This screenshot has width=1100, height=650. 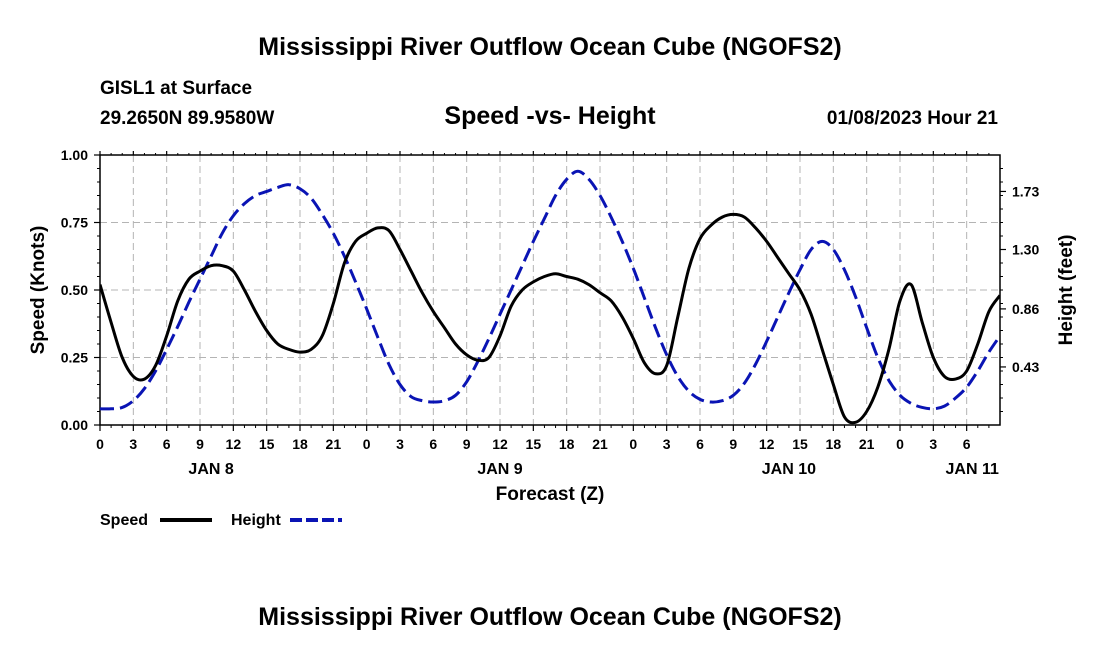 What do you see at coordinates (74, 358) in the screenshot?
I see `y-tick-label: 0.25` at bounding box center [74, 358].